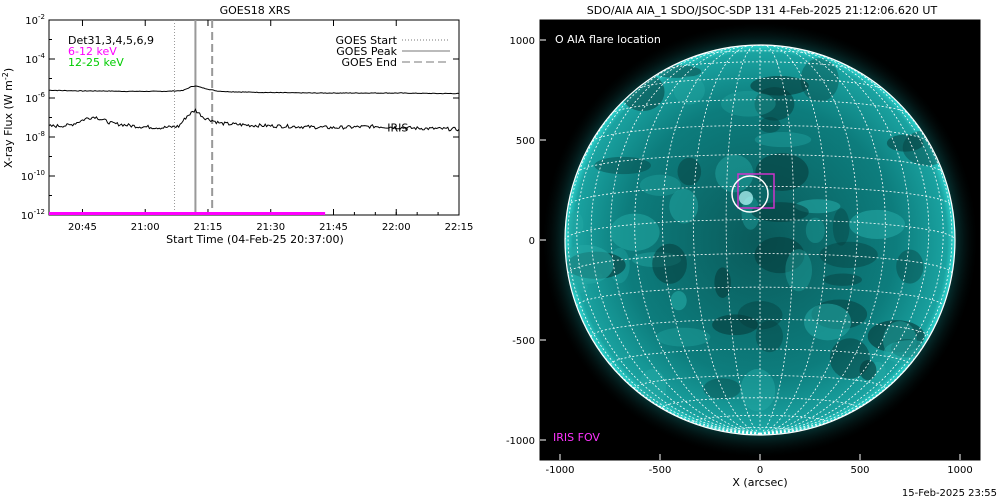 The height and width of the screenshot is (500, 1000). Describe the element at coordinates (746, 198) in the screenshot. I see `flare-bright-spot` at that location.